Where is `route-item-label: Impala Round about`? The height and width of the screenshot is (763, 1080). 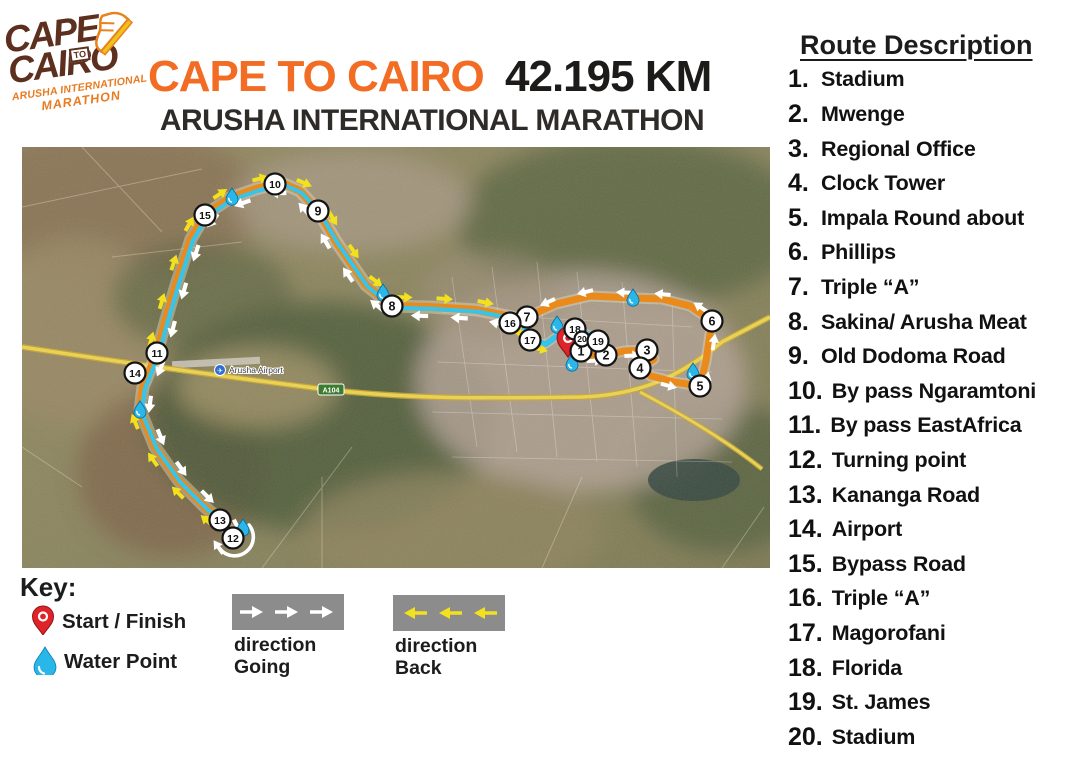 route-item-label: Impala Round about is located at coordinates (923, 217).